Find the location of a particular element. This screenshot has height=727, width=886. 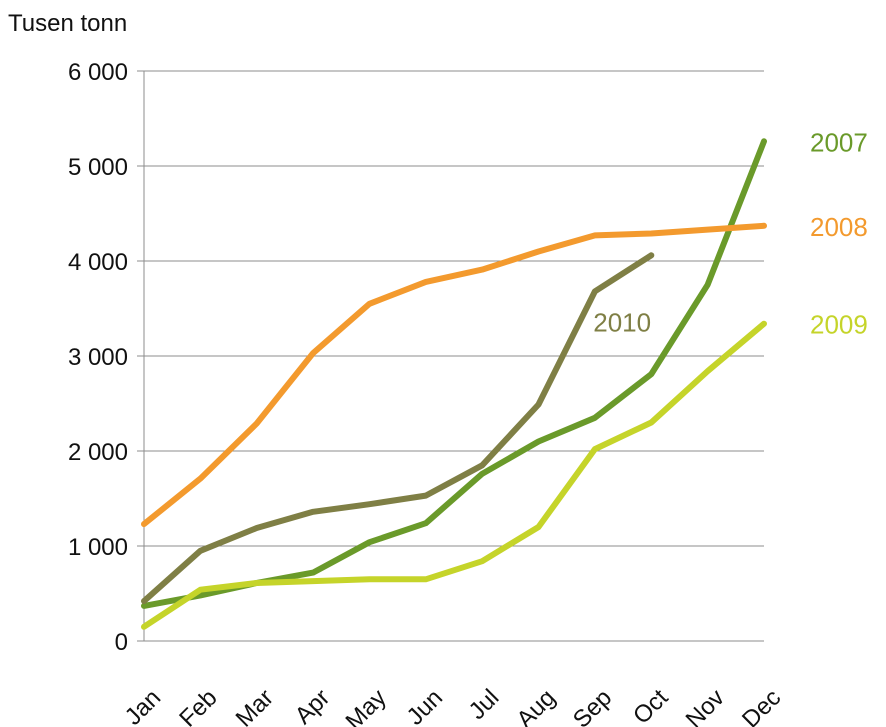

x-tick-label: Feb is located at coordinates (198, 705).